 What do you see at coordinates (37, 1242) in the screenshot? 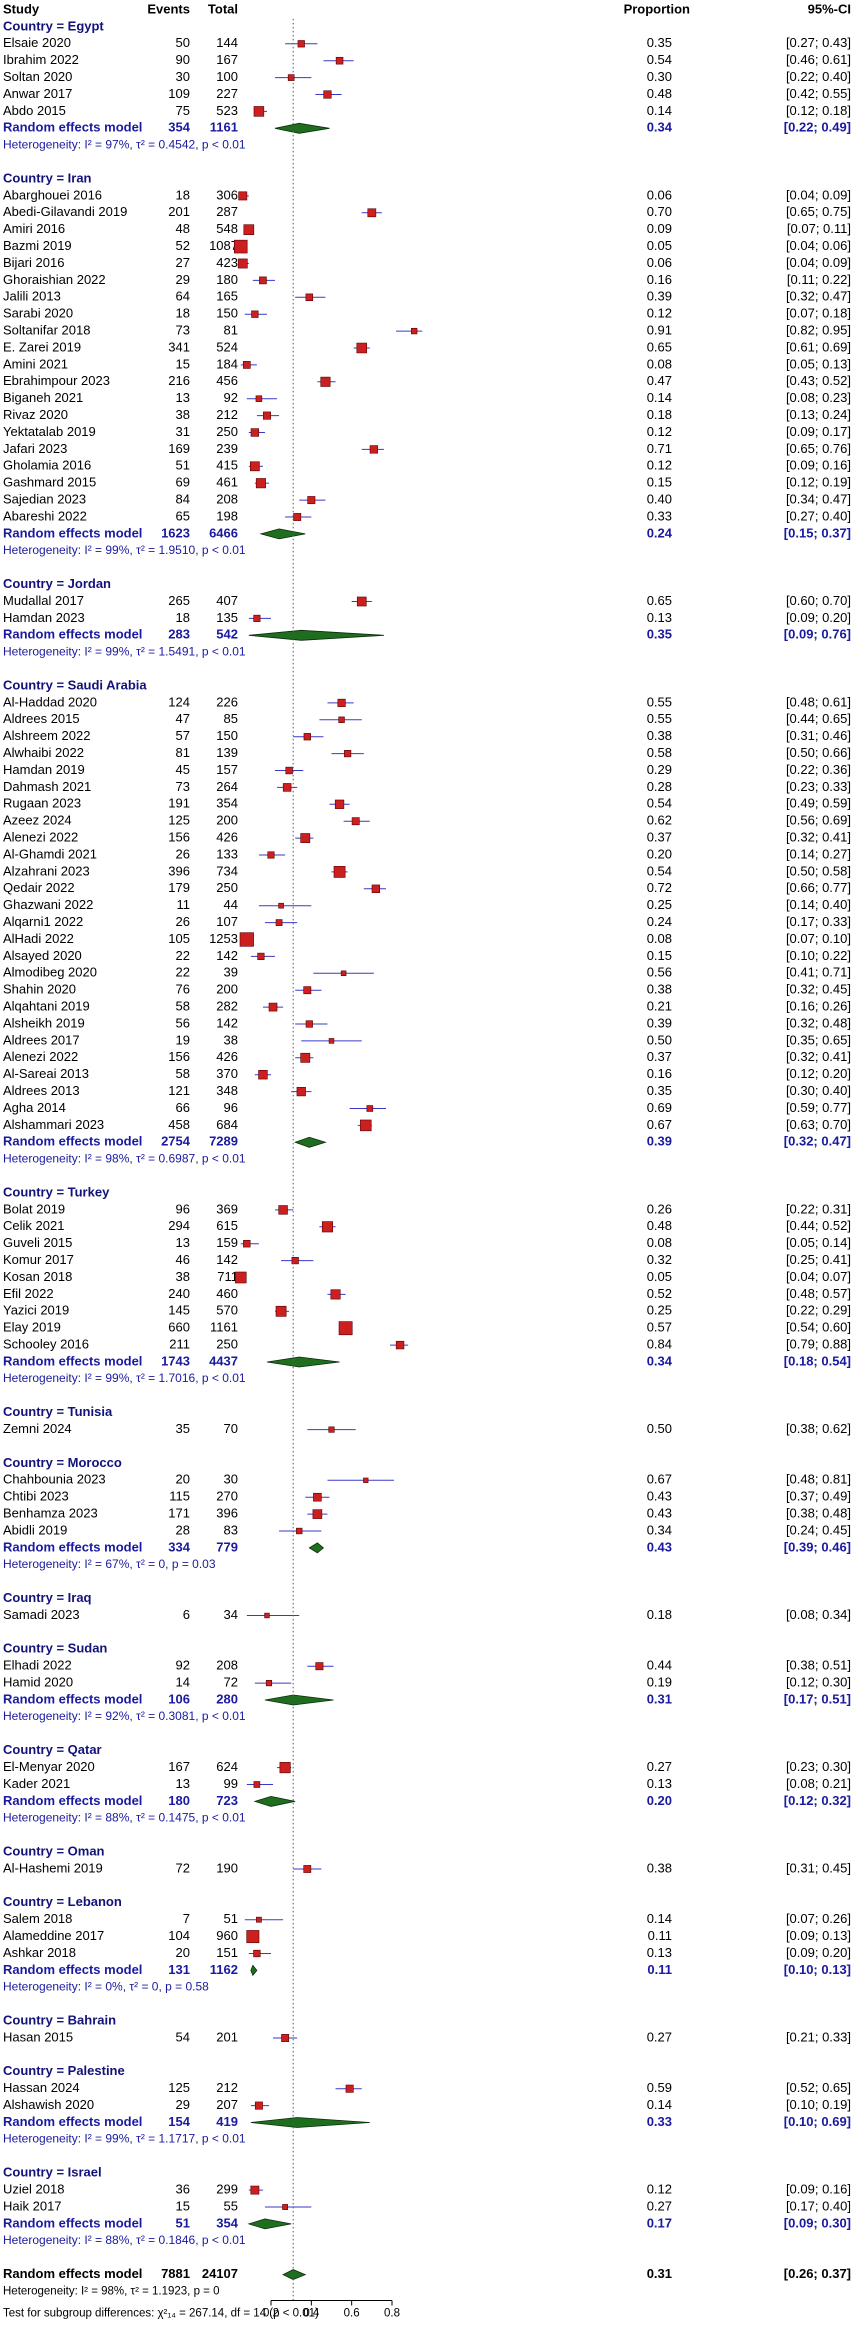
I see `study-label: Guveli 2015` at bounding box center [37, 1242].